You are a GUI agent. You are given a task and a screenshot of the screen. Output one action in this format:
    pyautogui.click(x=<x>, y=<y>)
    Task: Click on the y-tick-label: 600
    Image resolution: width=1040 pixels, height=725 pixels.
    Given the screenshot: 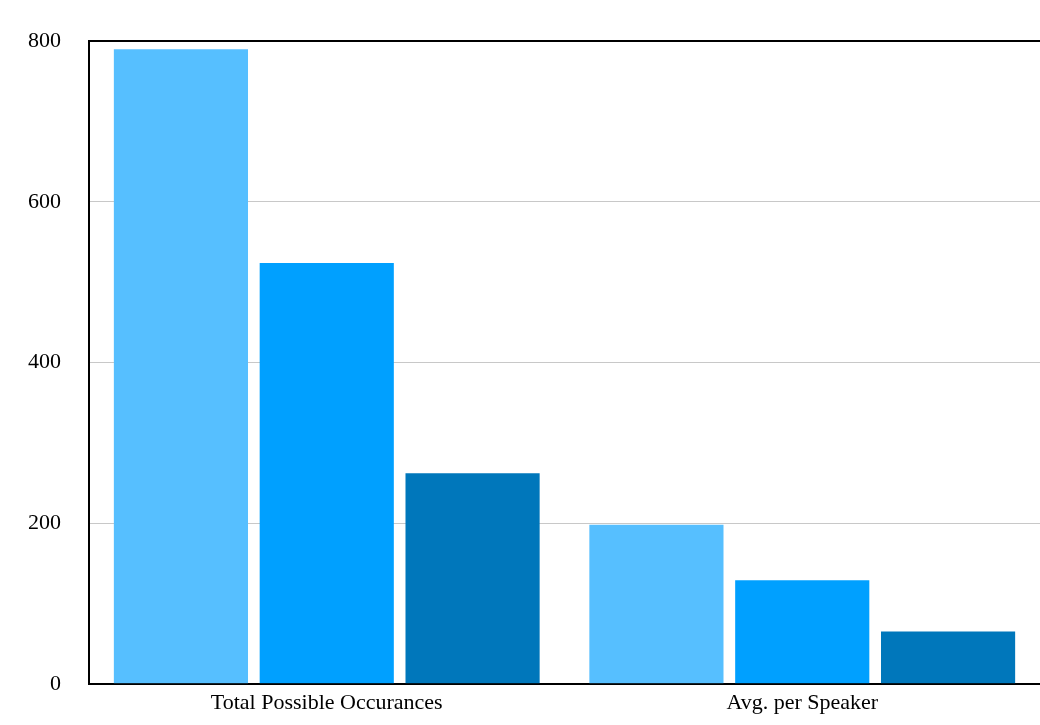 What is the action you would take?
    pyautogui.click(x=44, y=200)
    